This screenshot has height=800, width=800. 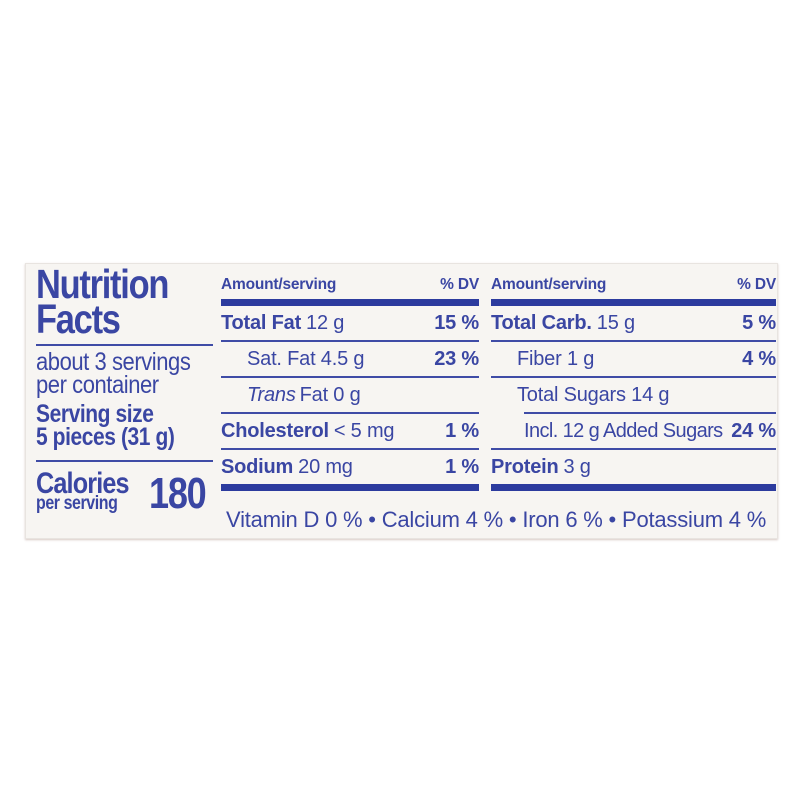 I want to click on serving-size-label: Serving size, so click(x=95, y=414).